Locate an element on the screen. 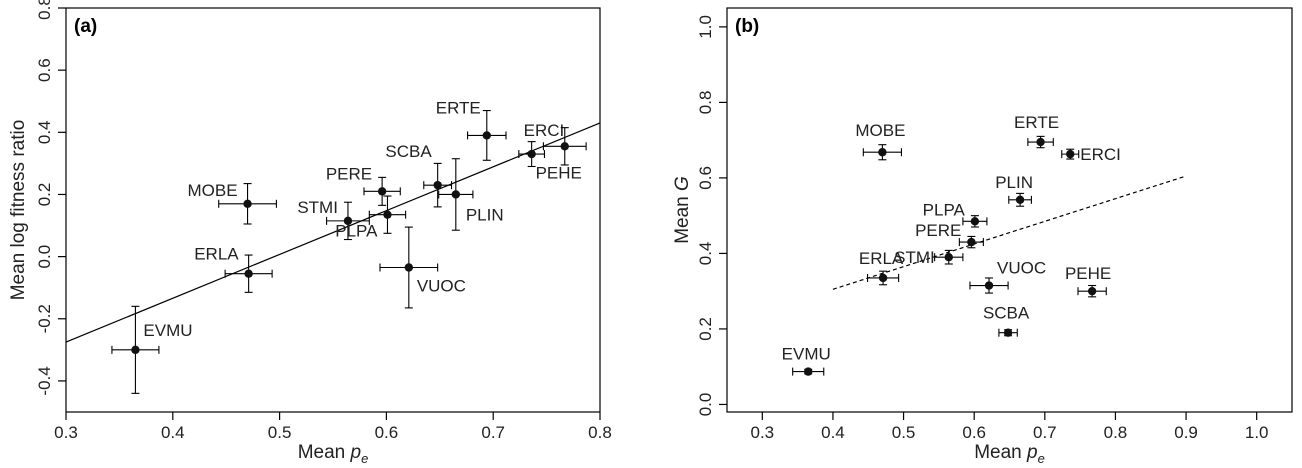  x-tick-label: 0.9 is located at coordinates (1186, 432).